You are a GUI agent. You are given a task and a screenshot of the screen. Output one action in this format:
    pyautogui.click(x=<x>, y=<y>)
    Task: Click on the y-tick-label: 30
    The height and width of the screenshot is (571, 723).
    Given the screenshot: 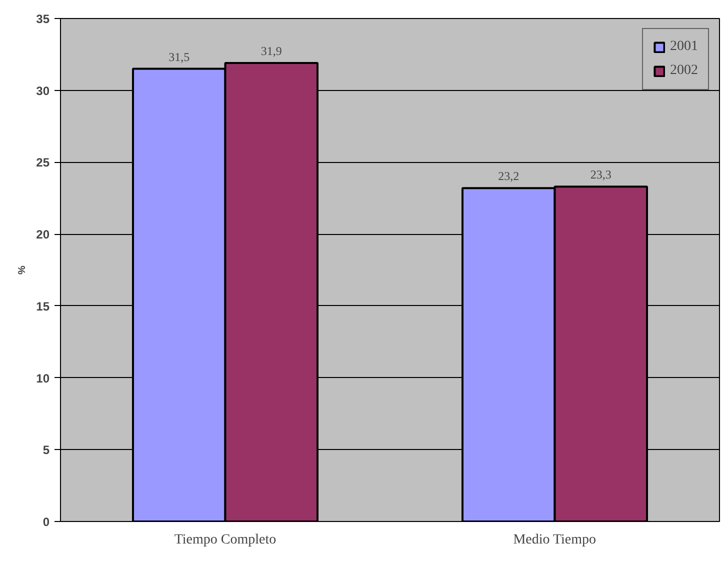 What is the action you would take?
    pyautogui.click(x=43, y=91)
    